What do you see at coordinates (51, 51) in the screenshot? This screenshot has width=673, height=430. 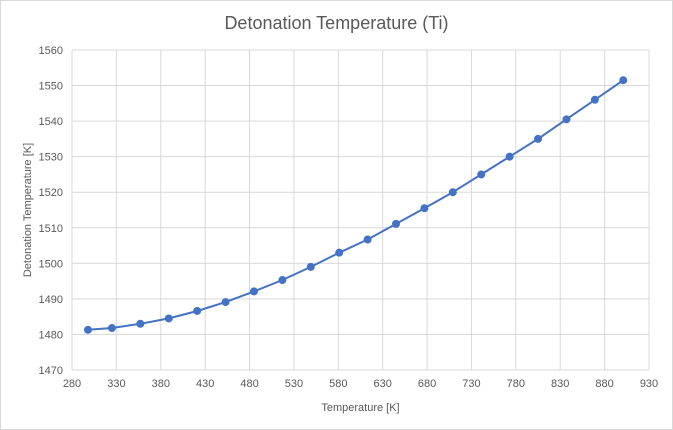 I see `y-tick-label: 1560` at bounding box center [51, 51].